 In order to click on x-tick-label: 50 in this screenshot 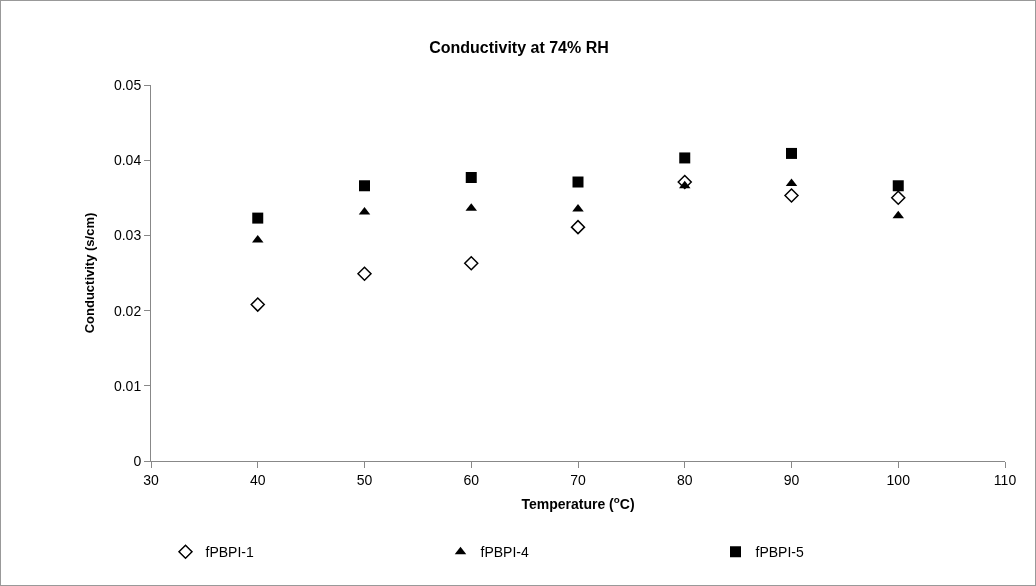, I will do `click(364, 479)`.